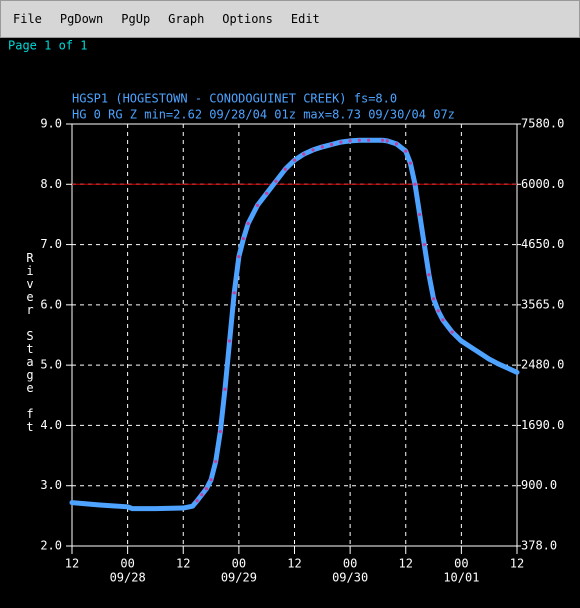 The image size is (580, 608). What do you see at coordinates (461, 578) in the screenshot?
I see `x-date-label: 10/01` at bounding box center [461, 578].